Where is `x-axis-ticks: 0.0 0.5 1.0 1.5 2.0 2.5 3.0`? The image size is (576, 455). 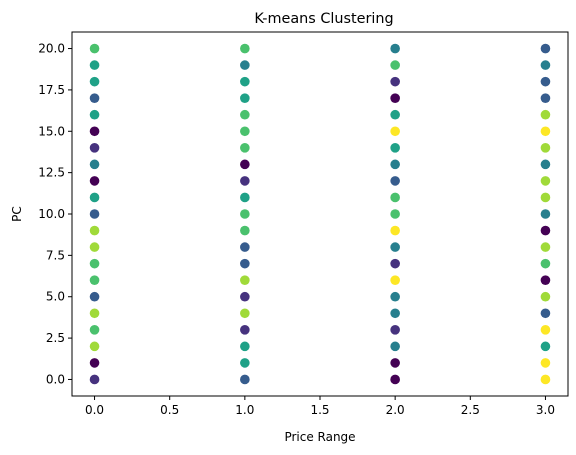
x-axis-ticks: 0.0 0.5 1.0 1.5 2.0 2.5 3.0 is located at coordinates (320, 406).